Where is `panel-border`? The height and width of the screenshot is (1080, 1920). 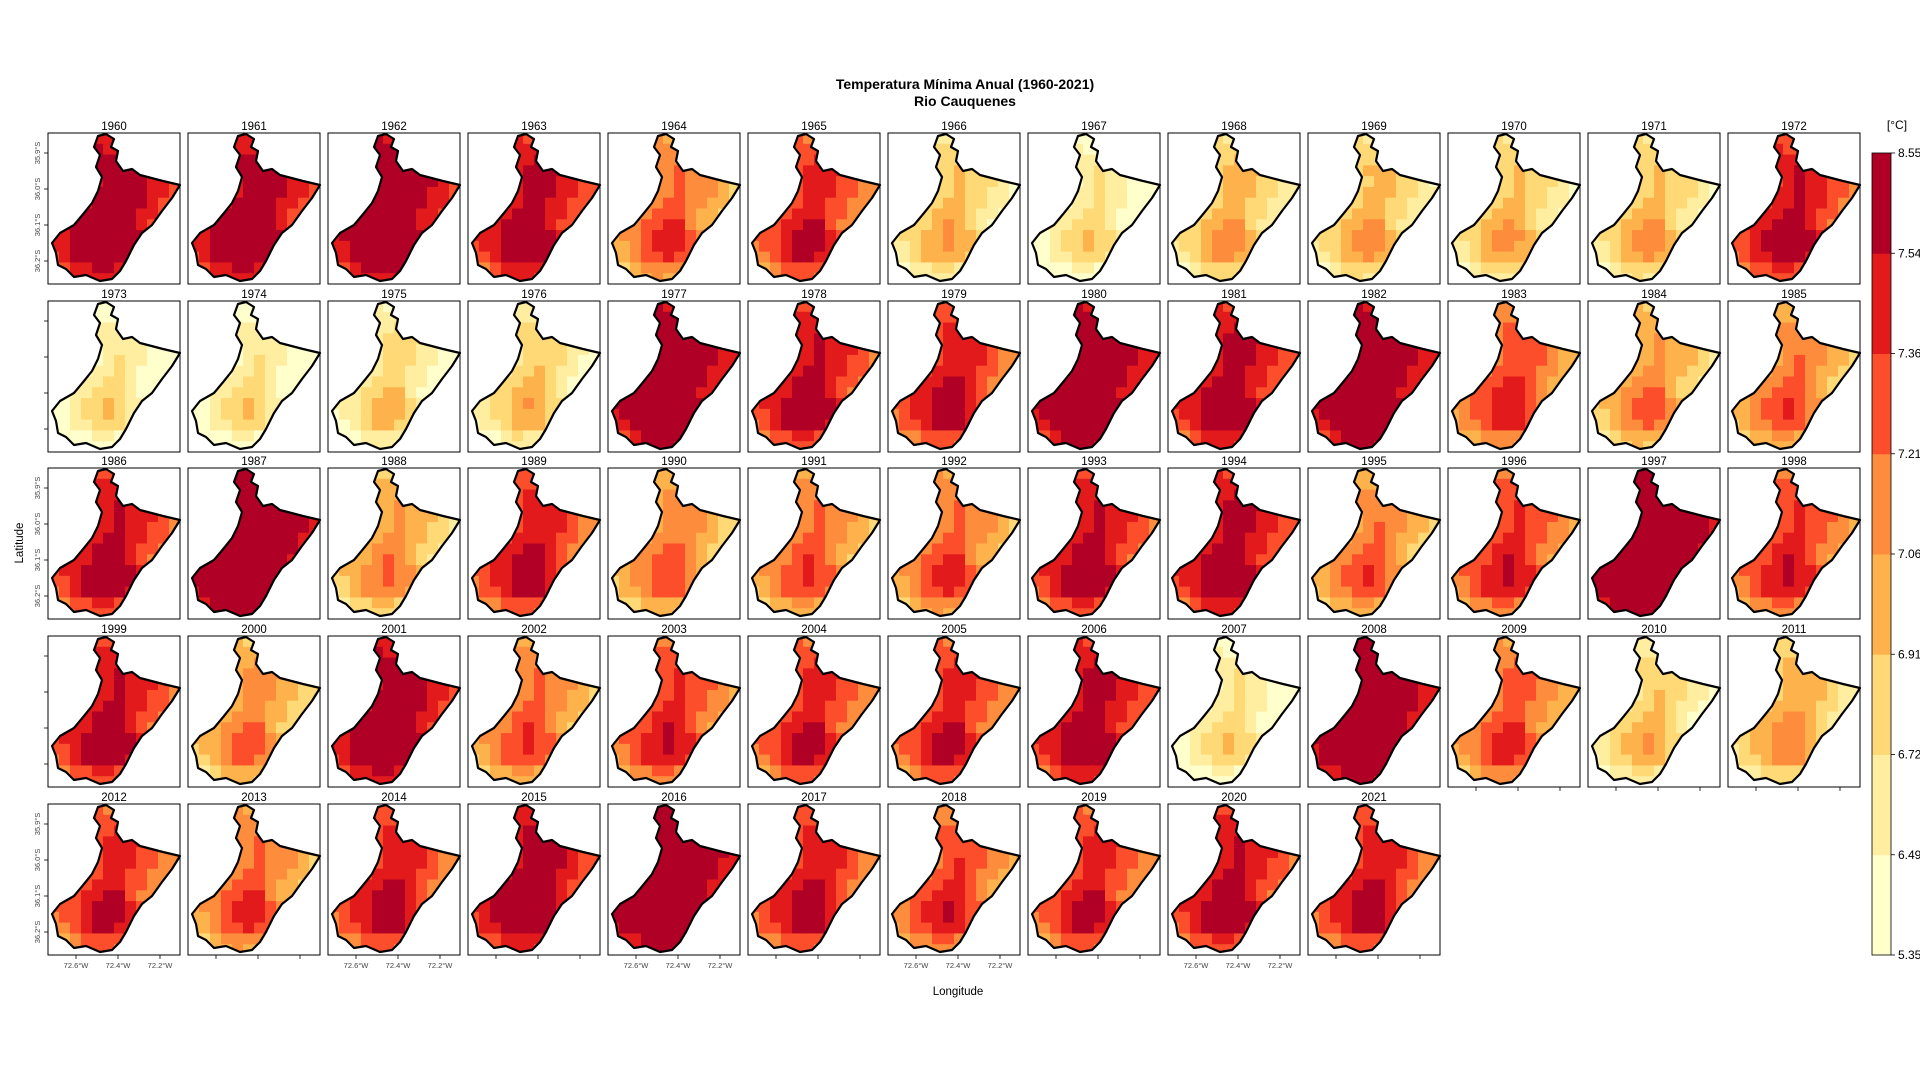 panel-border is located at coordinates (954, 376).